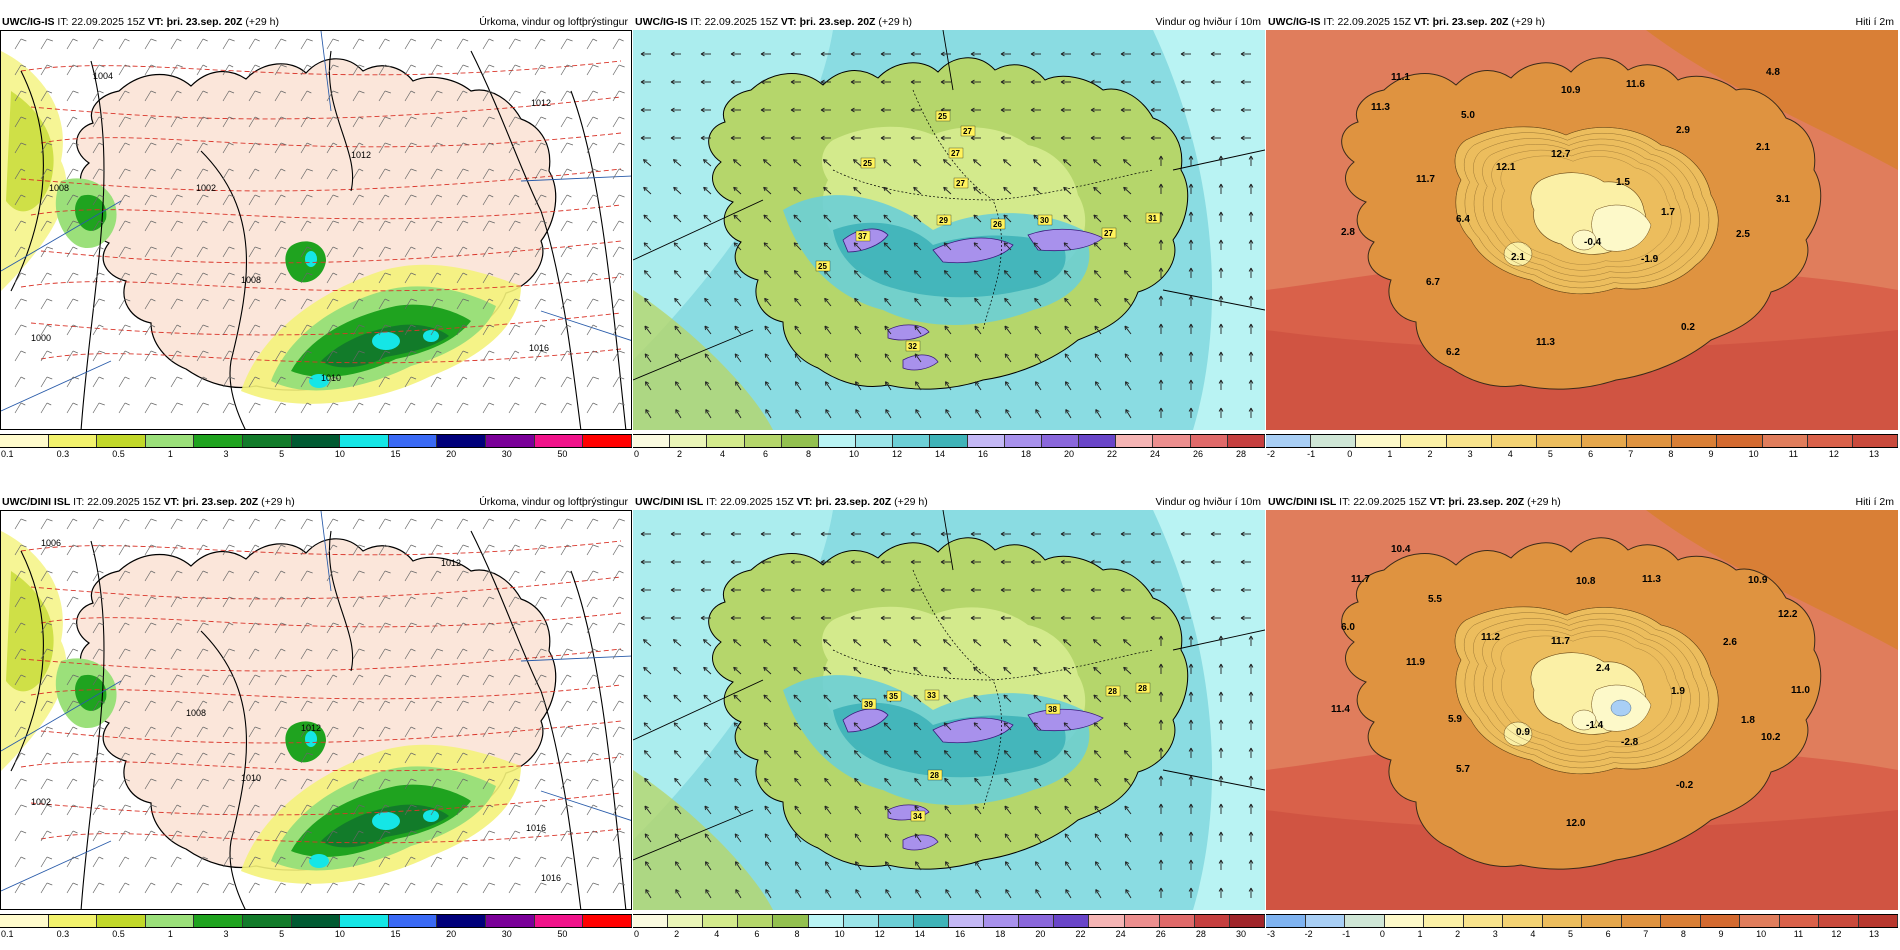 The width and height of the screenshot is (1900, 950). I want to click on temperature-label: -1.4, so click(1595, 725).